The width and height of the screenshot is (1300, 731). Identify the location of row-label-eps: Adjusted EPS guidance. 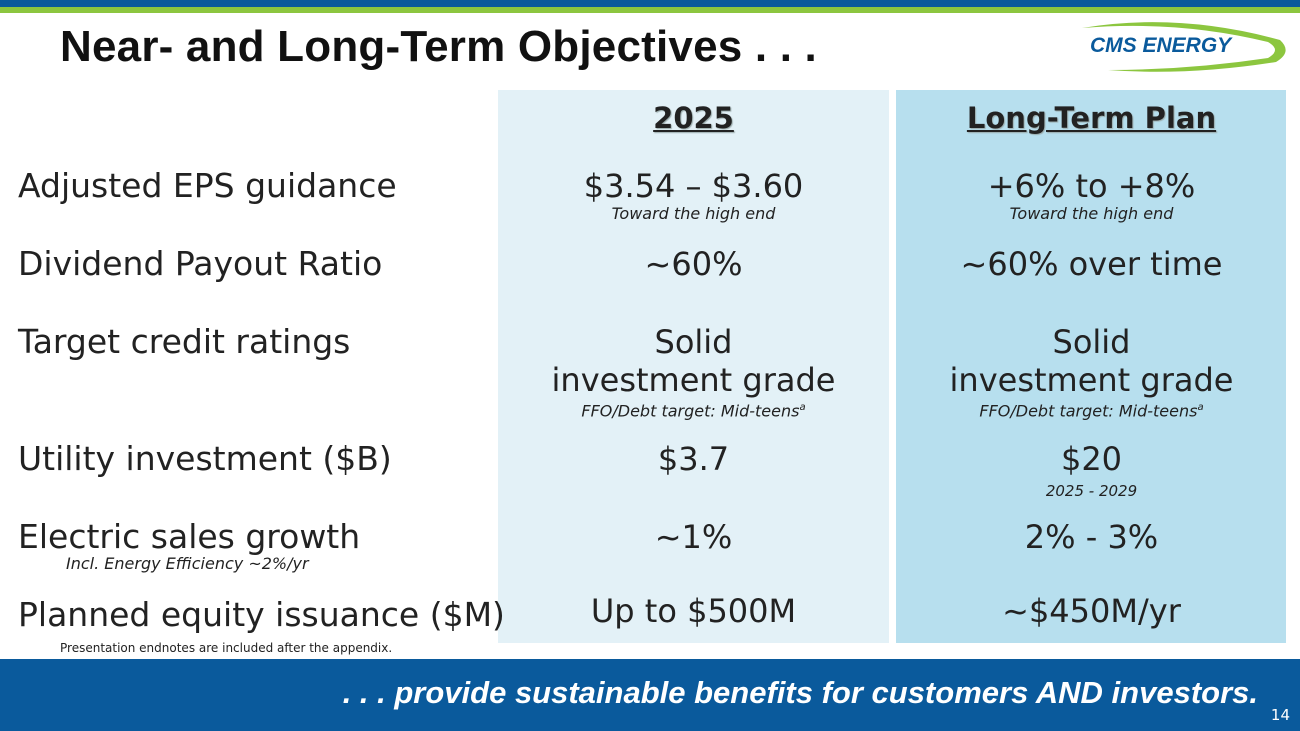
(207, 185).